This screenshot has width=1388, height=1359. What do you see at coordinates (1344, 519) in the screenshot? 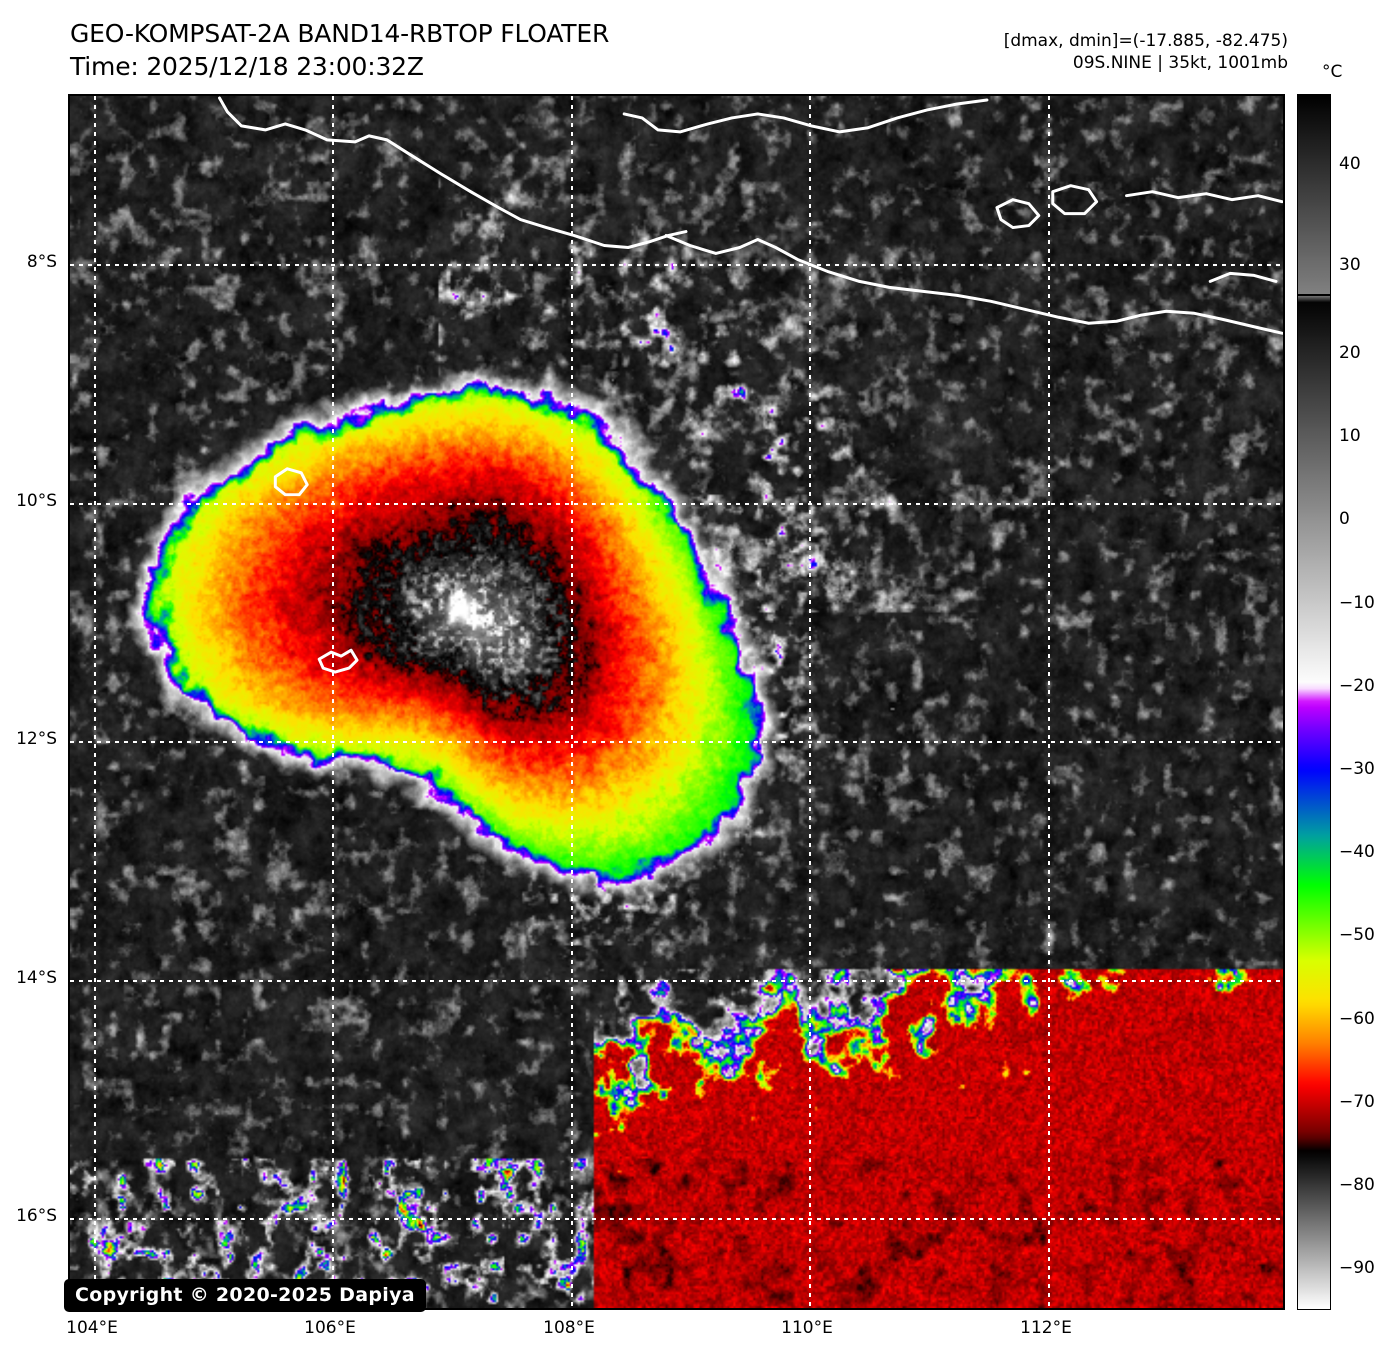
I see `colorbar-tick-0: 0` at bounding box center [1344, 519].